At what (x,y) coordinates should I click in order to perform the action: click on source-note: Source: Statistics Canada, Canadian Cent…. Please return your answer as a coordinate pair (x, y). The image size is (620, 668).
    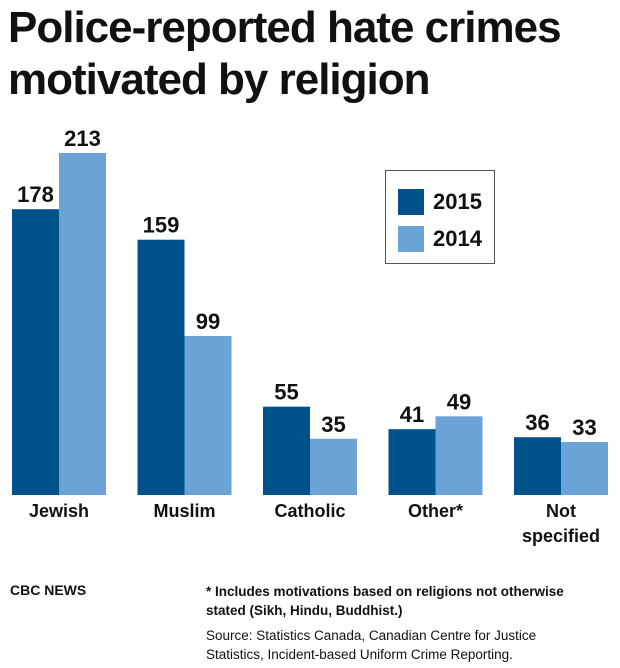
    Looking at the image, I should click on (408, 645).